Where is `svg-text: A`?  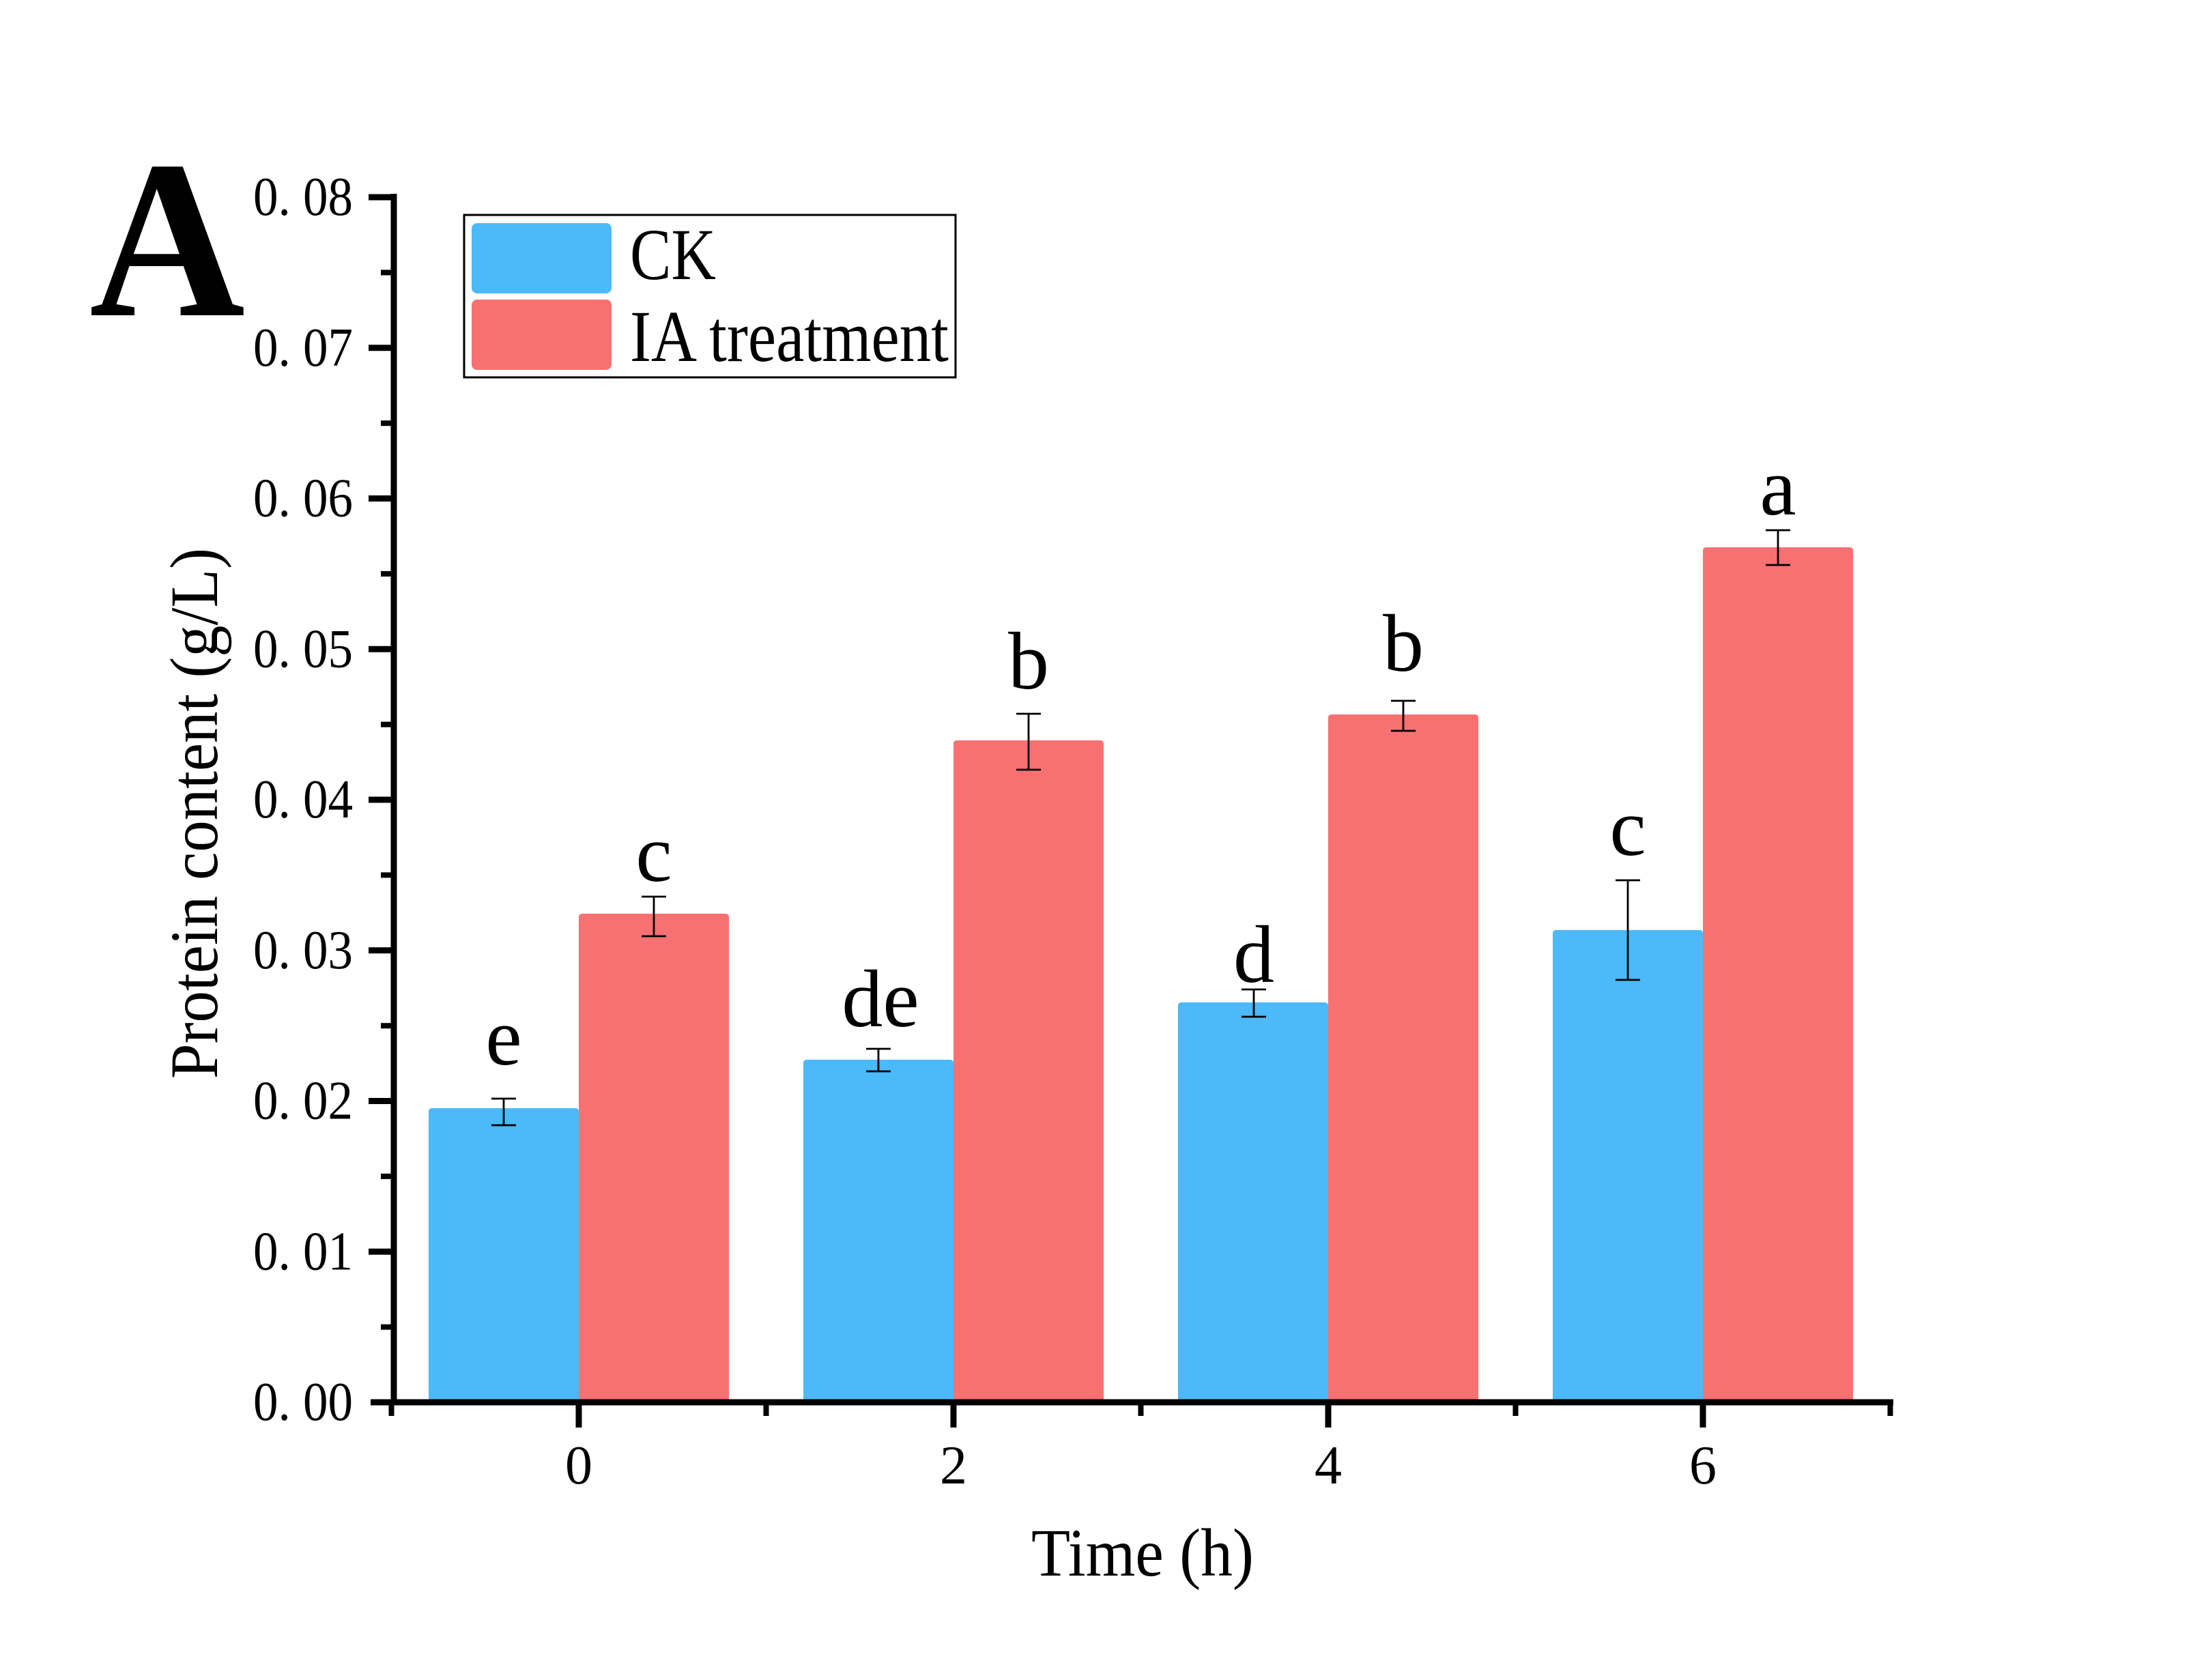 svg-text: A is located at coordinates (167, 239).